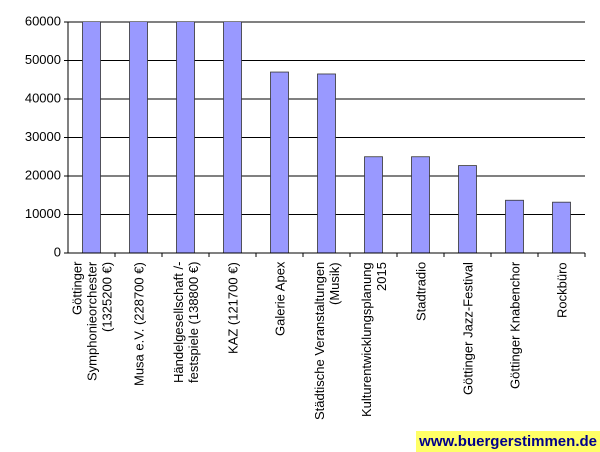  I want to click on x-tick-label: Städtische Veranstaltungen (Musik), so click(326, 341).